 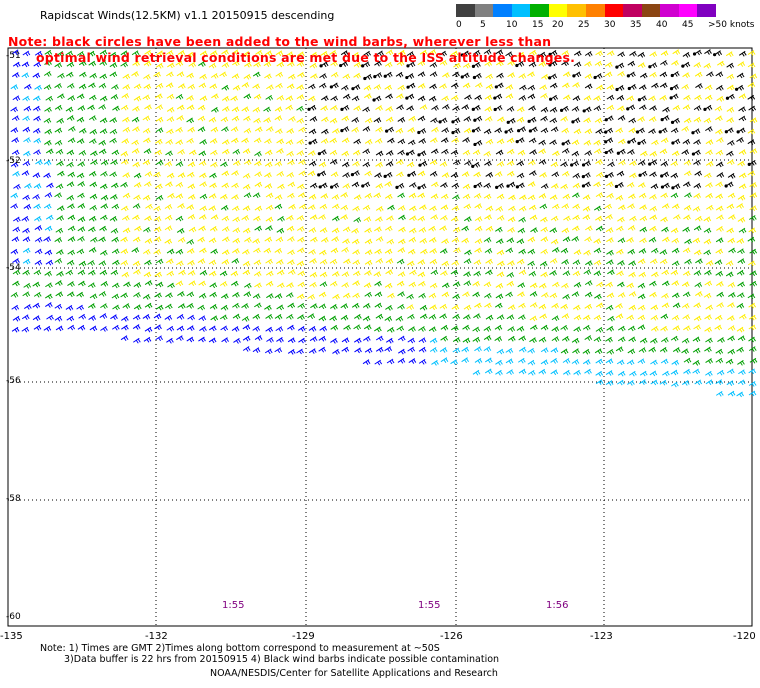 I want to click on colorbar-label: 20, so click(x=558, y=25).